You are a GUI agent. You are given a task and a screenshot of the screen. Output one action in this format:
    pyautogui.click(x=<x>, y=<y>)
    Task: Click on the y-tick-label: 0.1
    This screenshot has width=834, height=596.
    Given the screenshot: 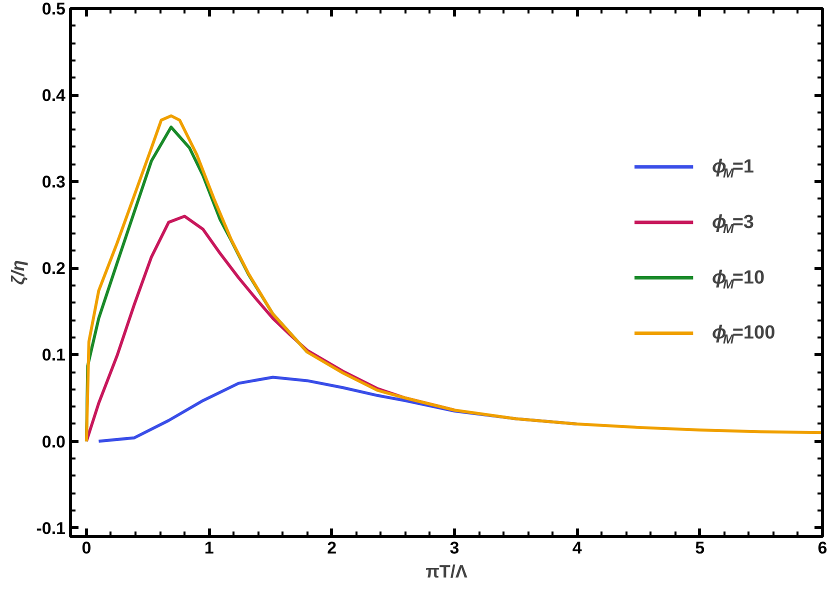 What is the action you would take?
    pyautogui.click(x=54, y=355)
    